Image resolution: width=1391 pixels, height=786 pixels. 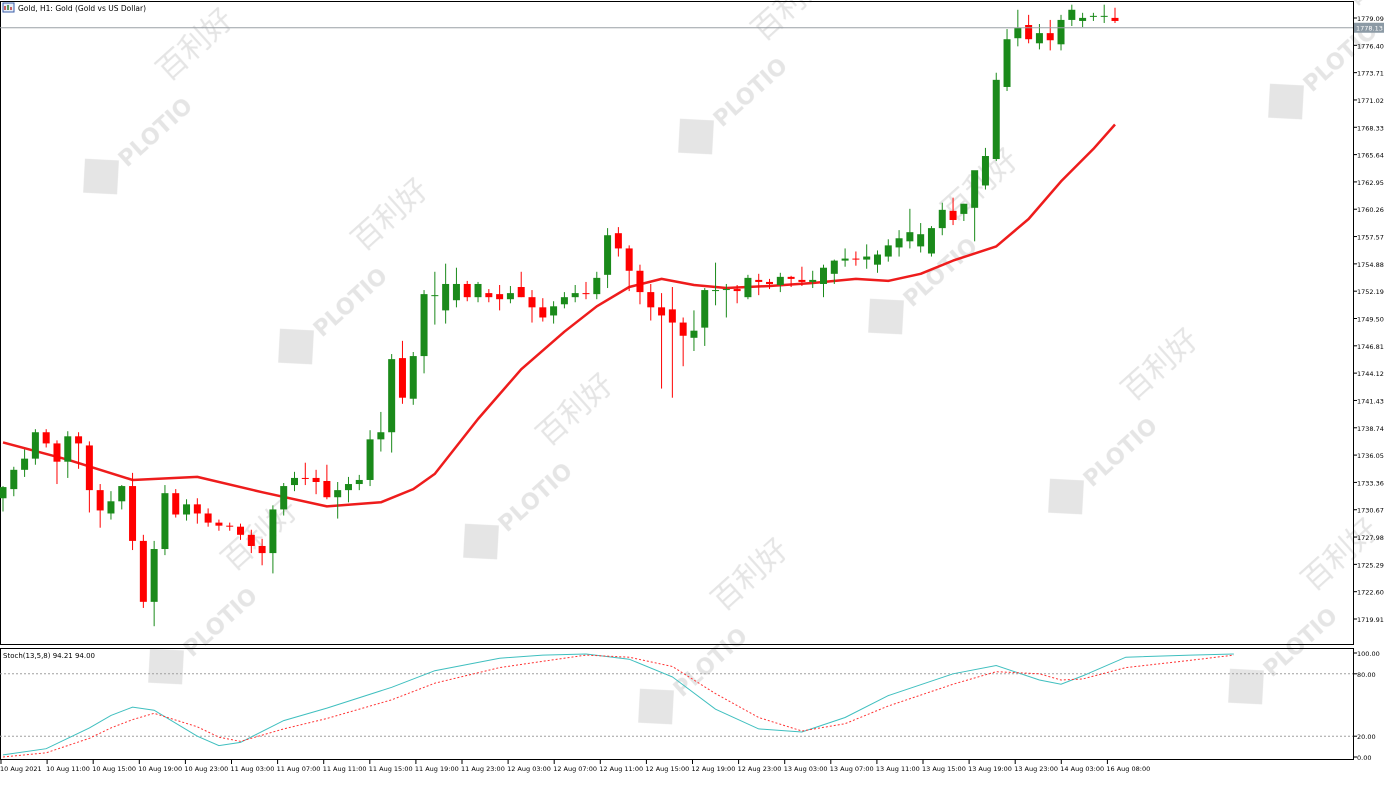 What do you see at coordinates (1036, 769) in the screenshot?
I see `time-tick-label: 13 Aug 23:00` at bounding box center [1036, 769].